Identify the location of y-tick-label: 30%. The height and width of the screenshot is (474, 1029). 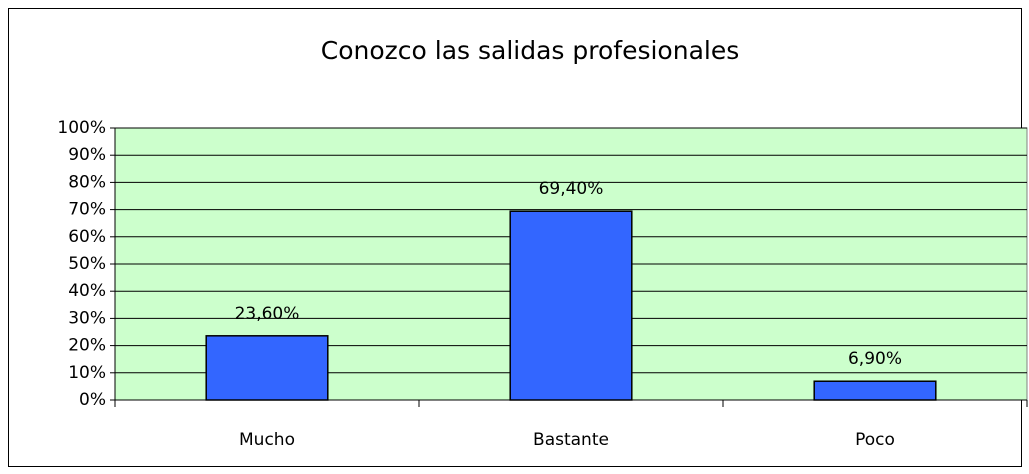
(87, 318).